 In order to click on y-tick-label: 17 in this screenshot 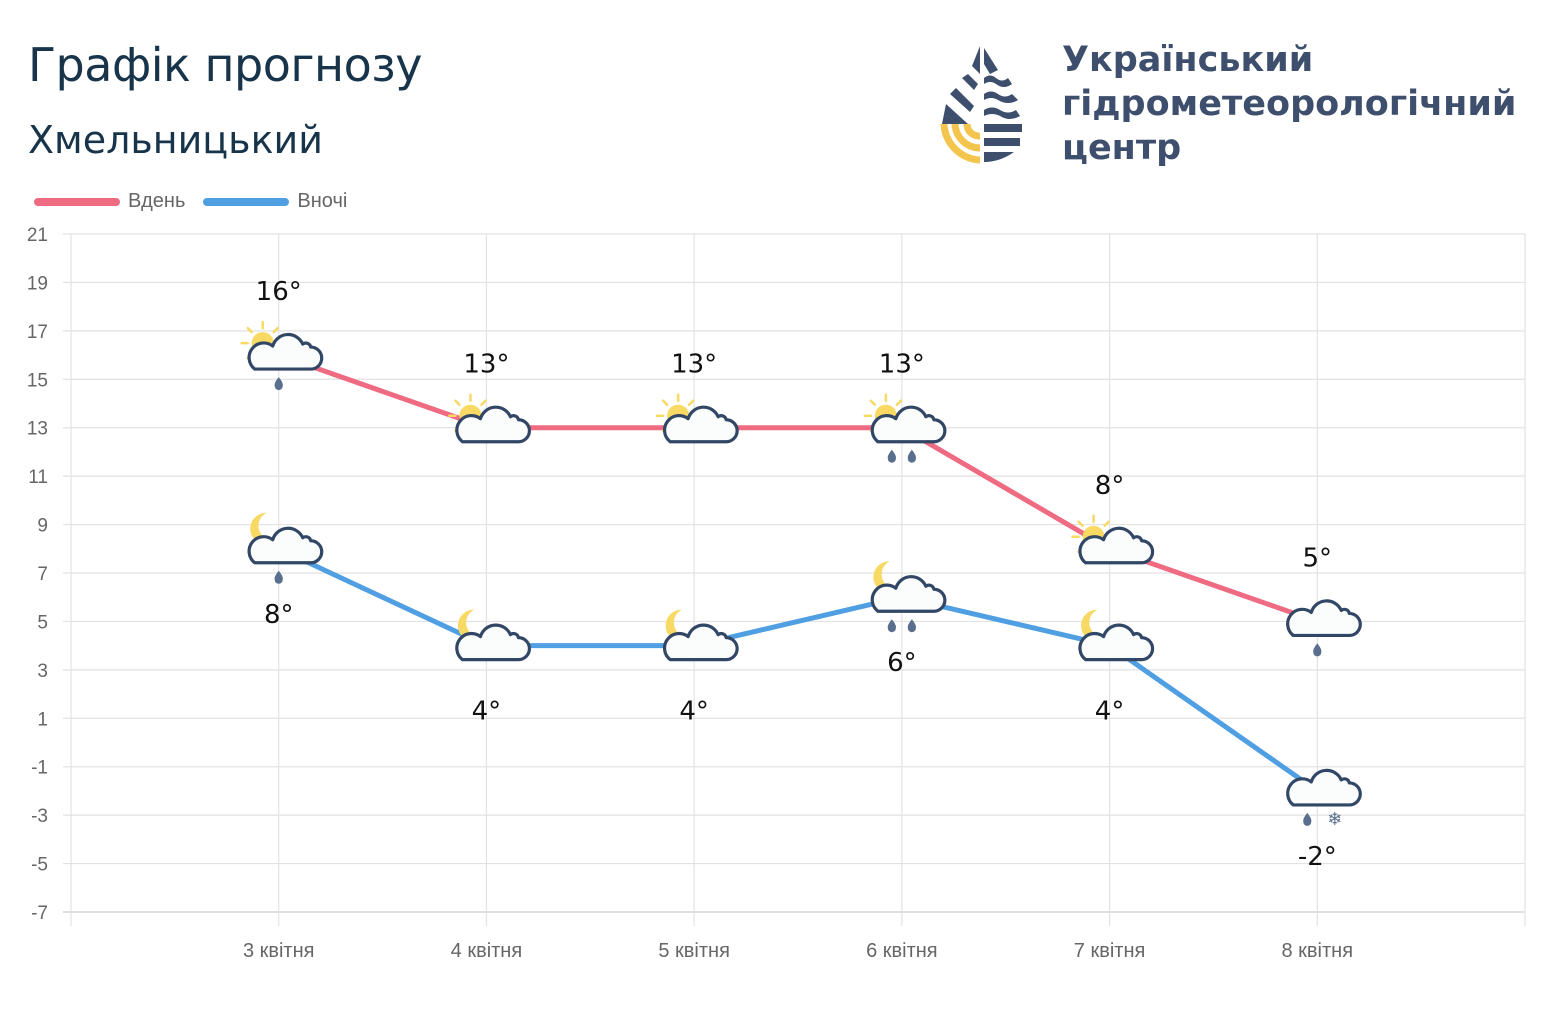, I will do `click(37, 332)`.